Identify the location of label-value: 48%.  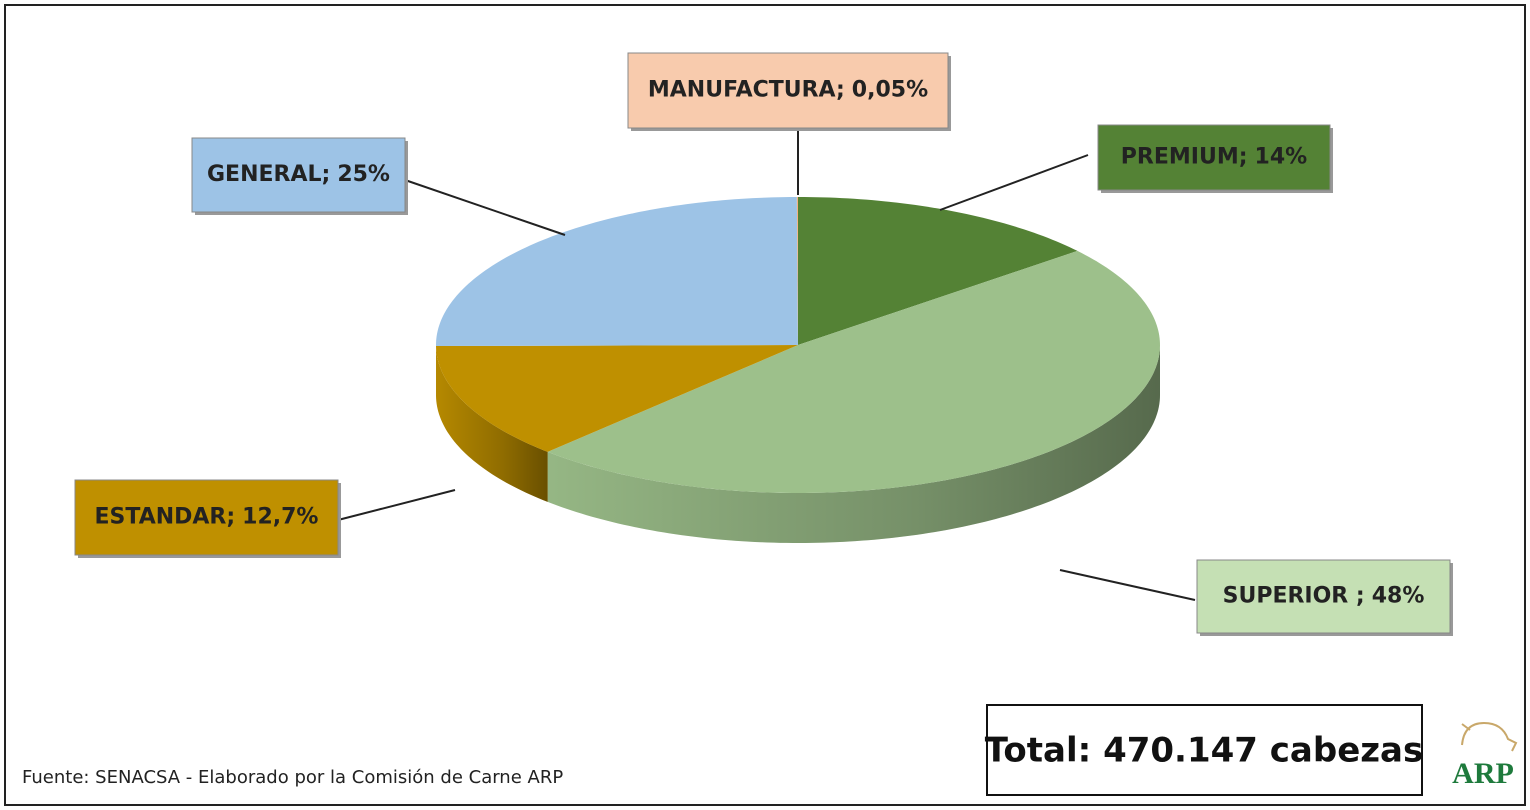
(1398, 596).